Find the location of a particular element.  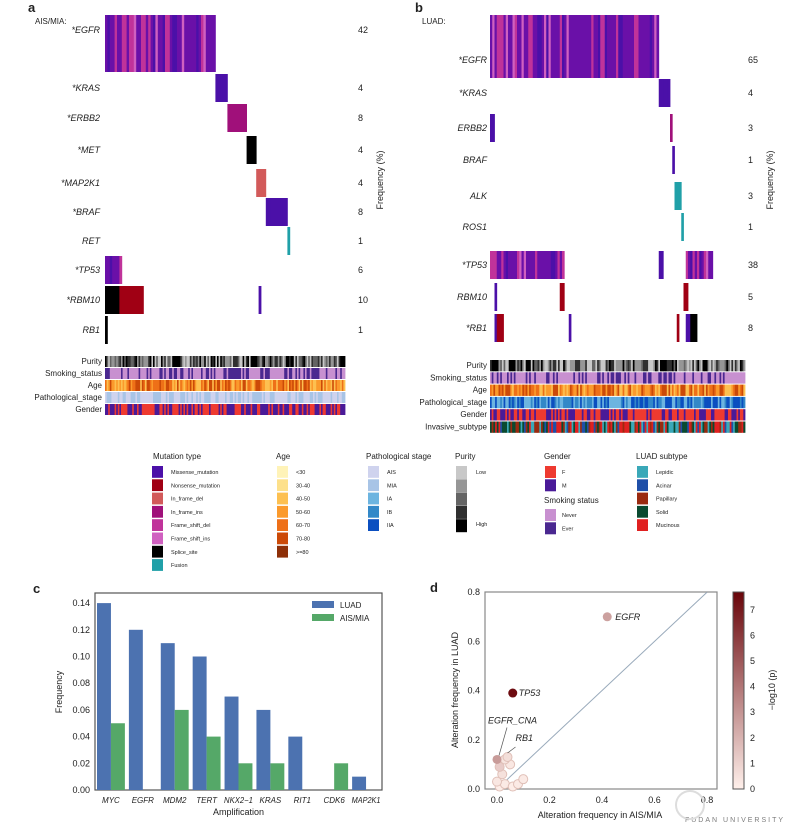

legend-title: LUAD subtype is located at coordinates (662, 456).